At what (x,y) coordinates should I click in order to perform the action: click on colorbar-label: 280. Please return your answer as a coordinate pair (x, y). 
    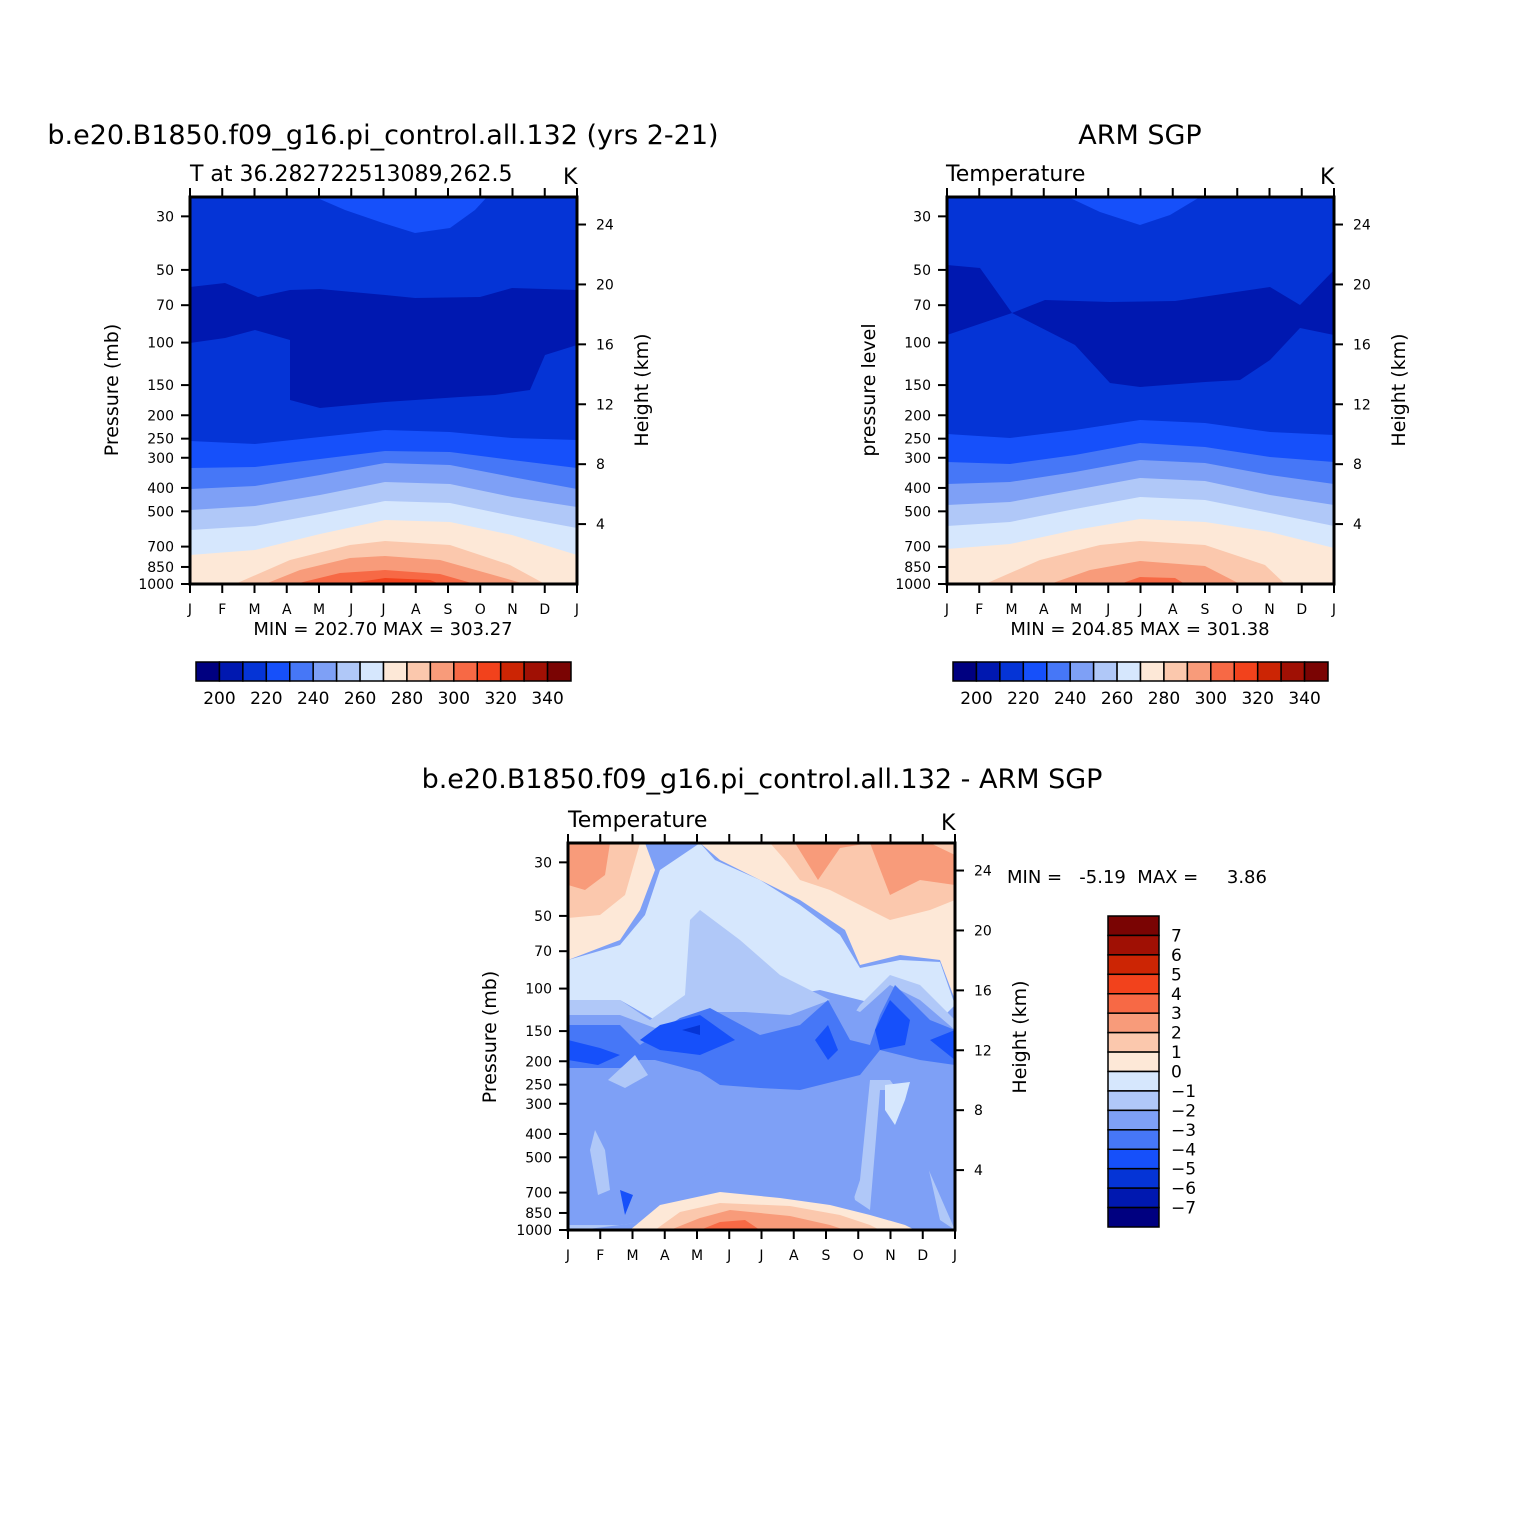
    Looking at the image, I should click on (407, 699).